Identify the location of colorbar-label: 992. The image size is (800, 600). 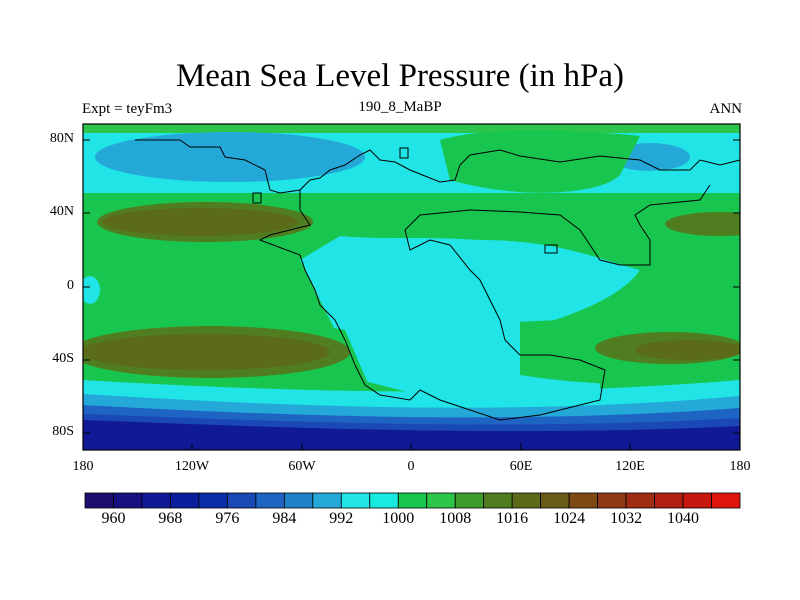
(341, 518).